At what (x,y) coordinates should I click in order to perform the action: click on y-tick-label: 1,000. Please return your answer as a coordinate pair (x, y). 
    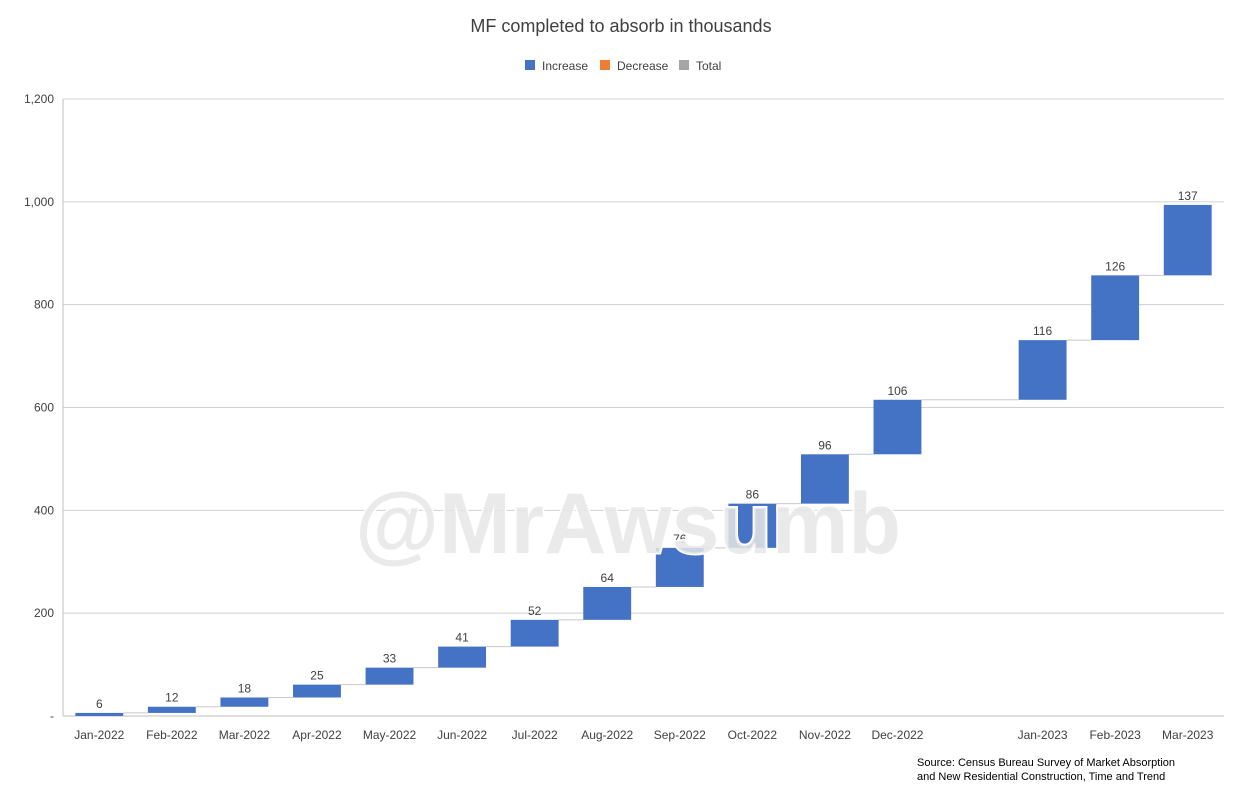
    Looking at the image, I should click on (39, 202).